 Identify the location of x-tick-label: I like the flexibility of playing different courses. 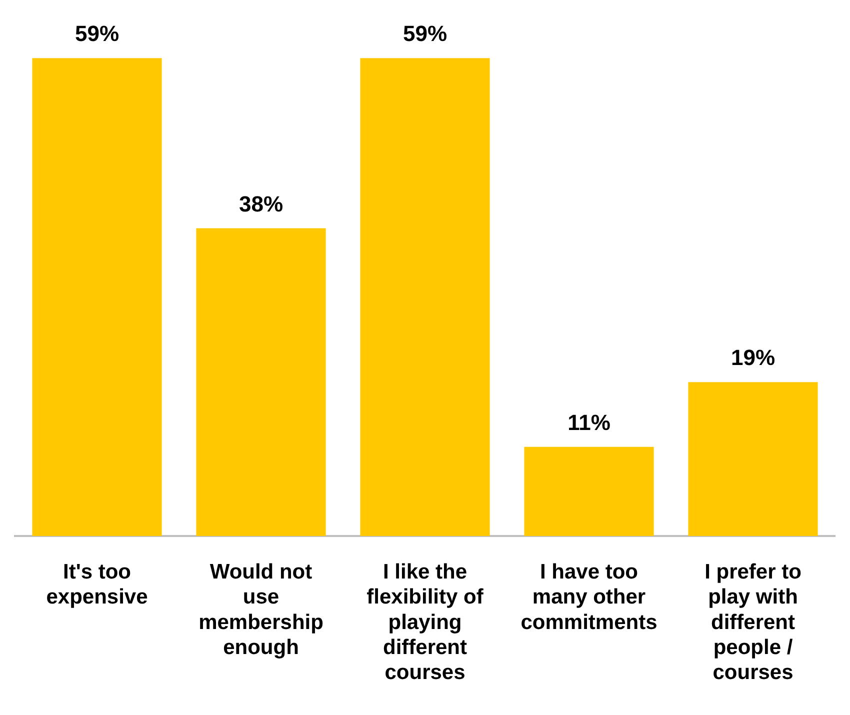
(425, 622).